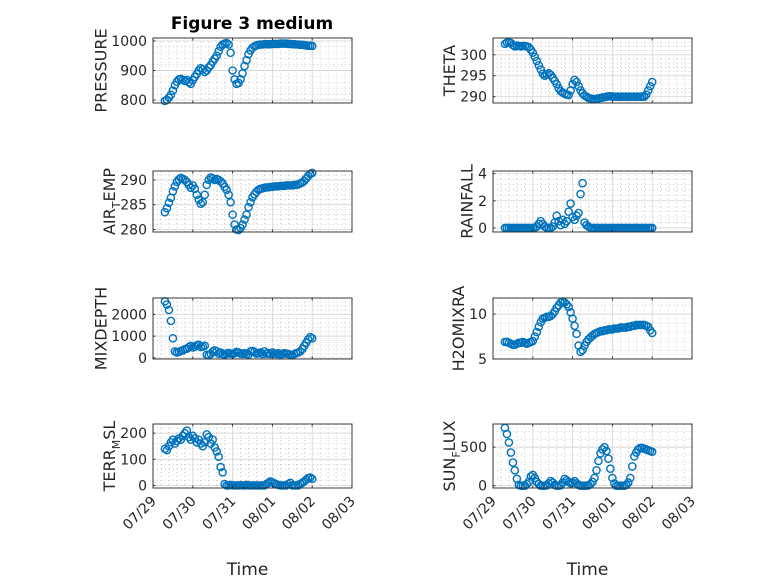  What do you see at coordinates (129, 315) in the screenshot?
I see `y-tick-label: 2000` at bounding box center [129, 315].